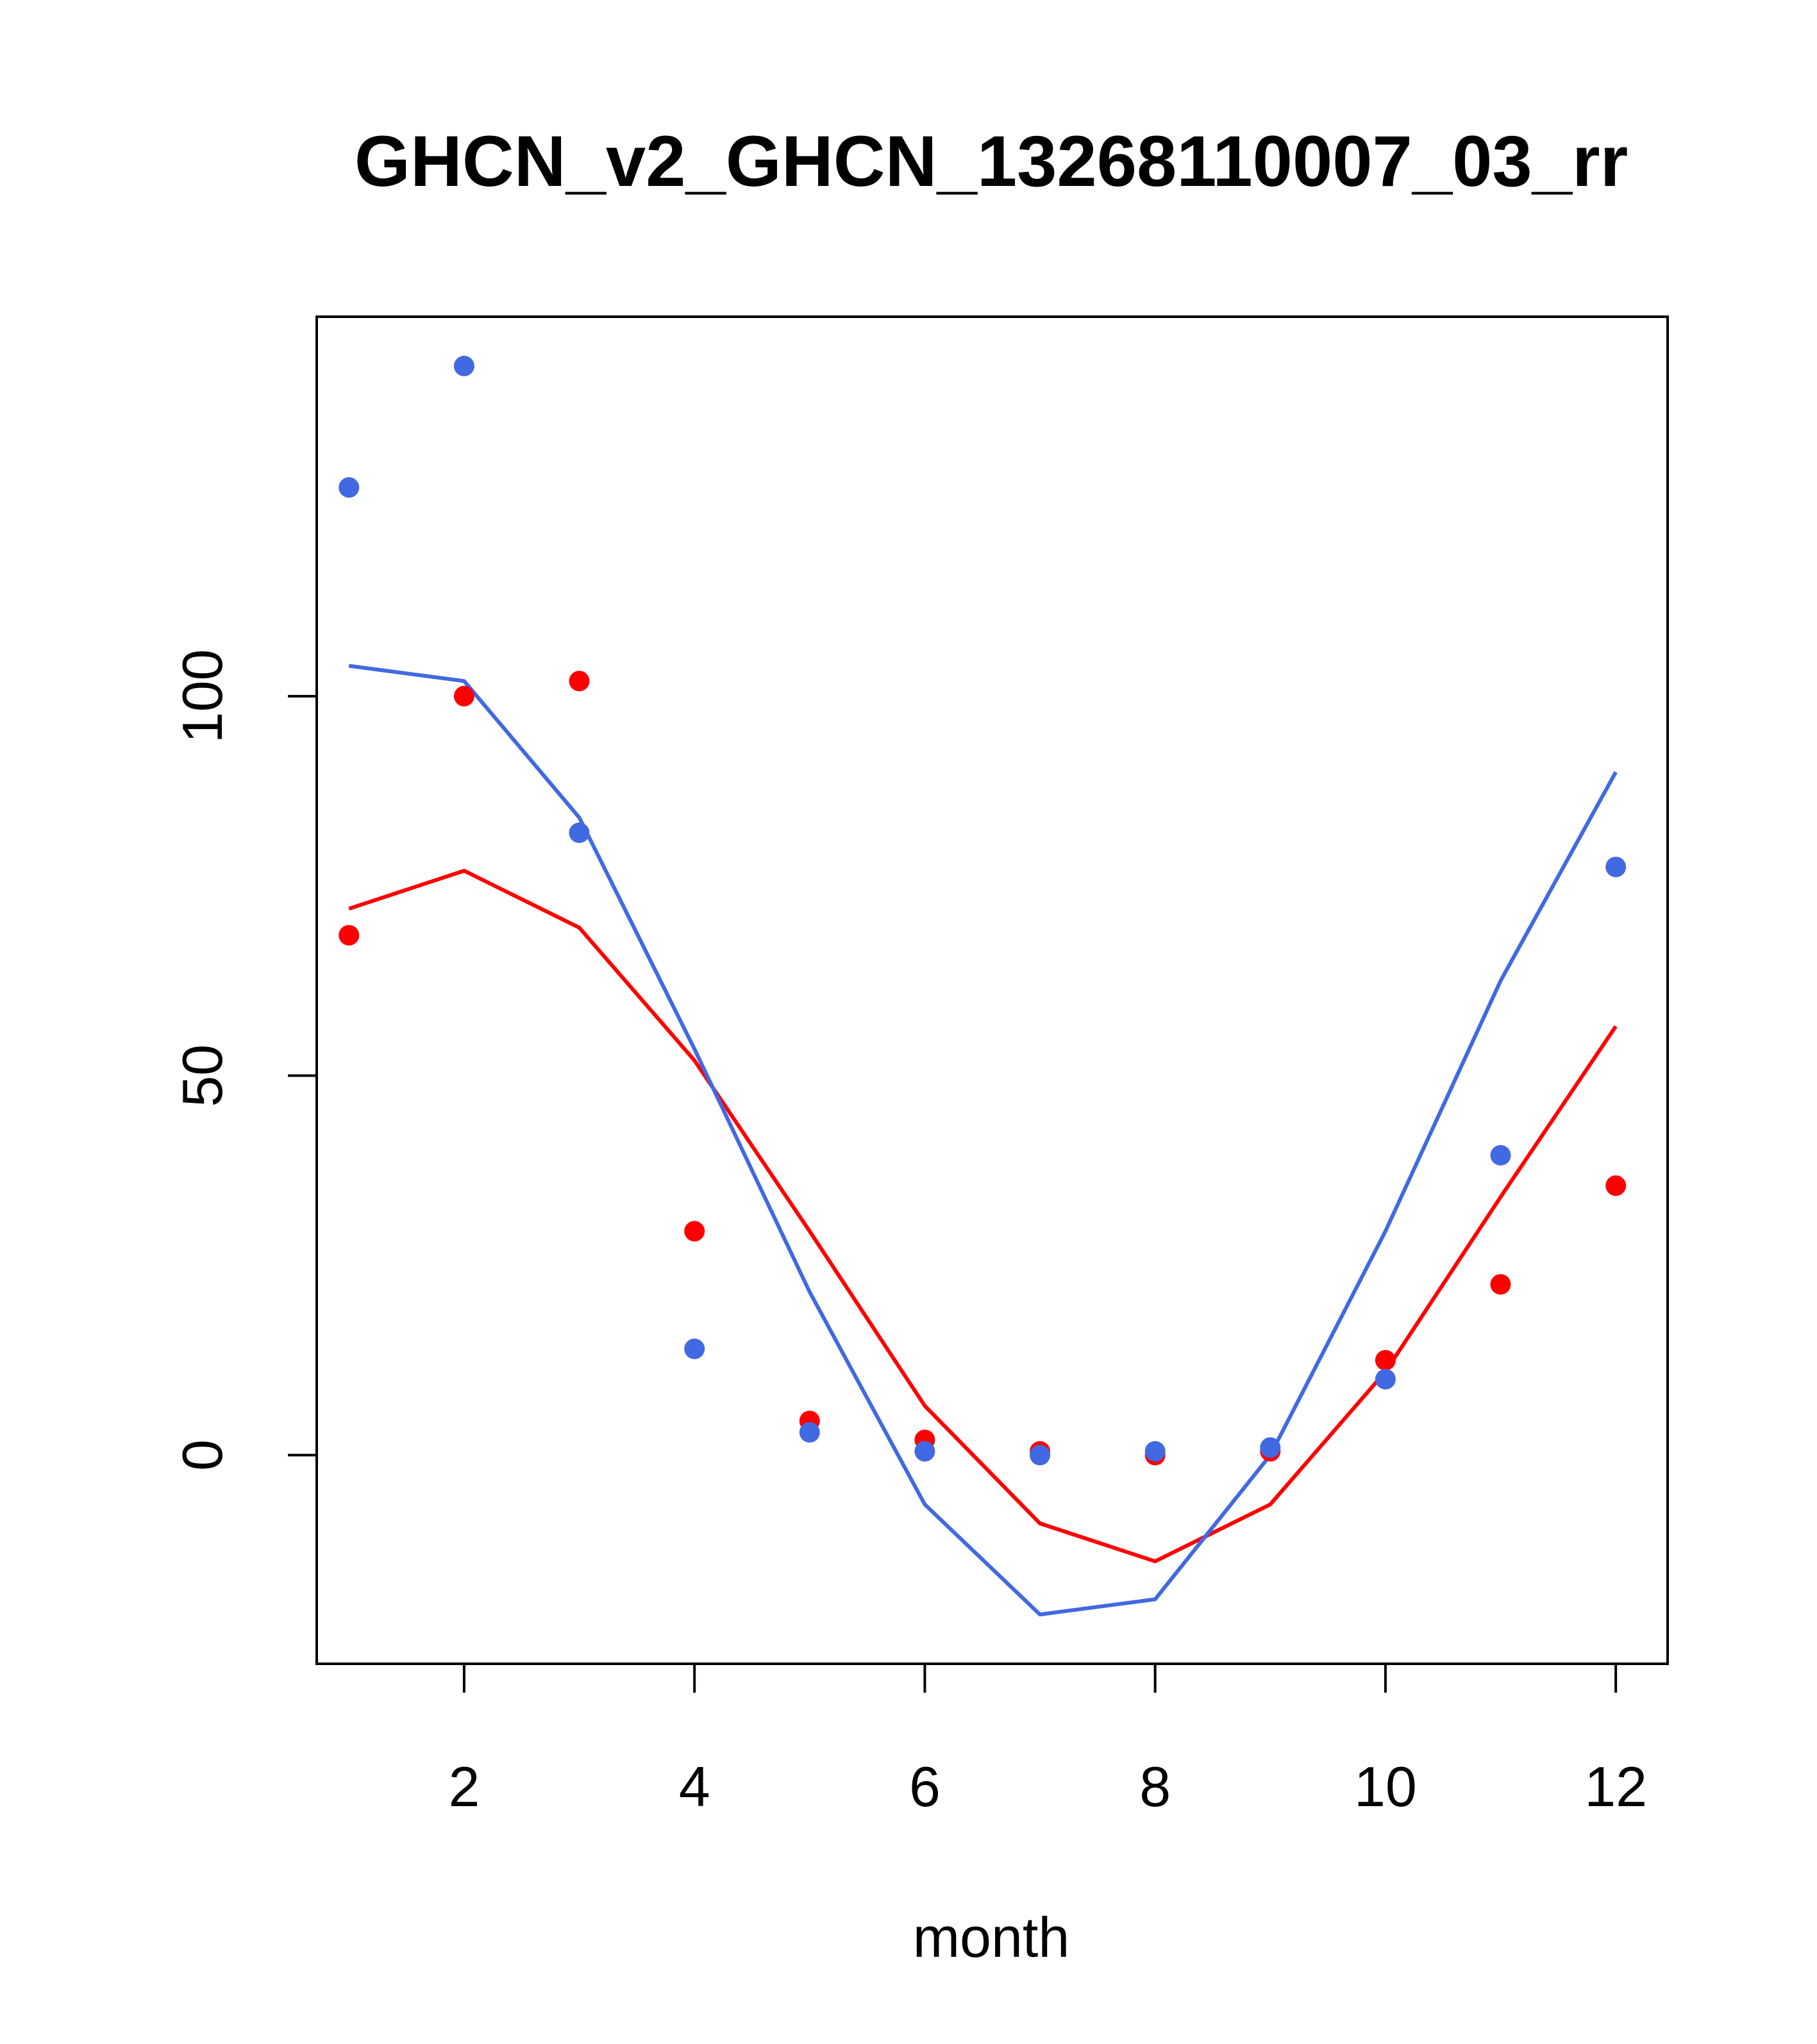 The width and height of the screenshot is (1817, 2044). I want to click on x-tick-label-12: 12, so click(1615, 1786).